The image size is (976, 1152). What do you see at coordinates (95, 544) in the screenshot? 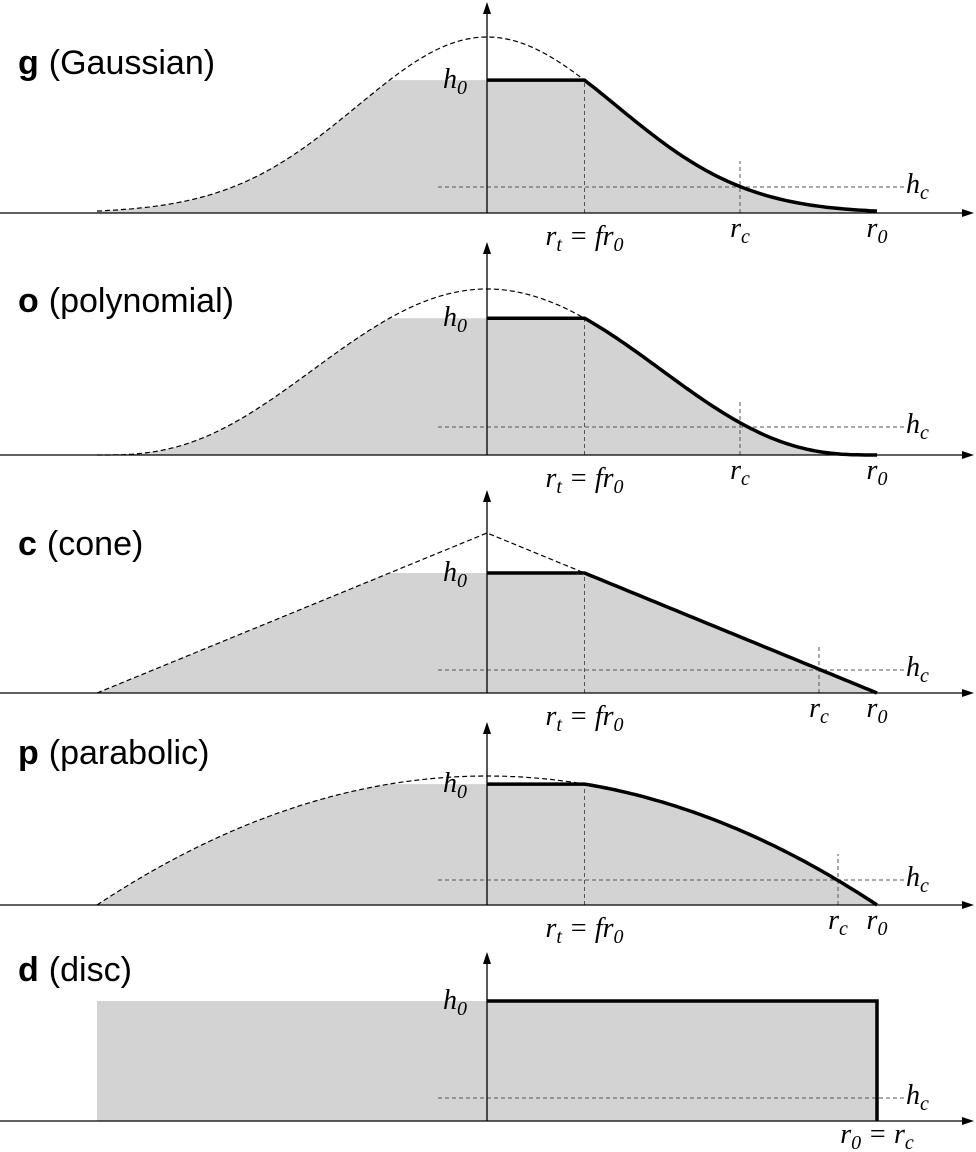
I see `panel-name: (cone)` at bounding box center [95, 544].